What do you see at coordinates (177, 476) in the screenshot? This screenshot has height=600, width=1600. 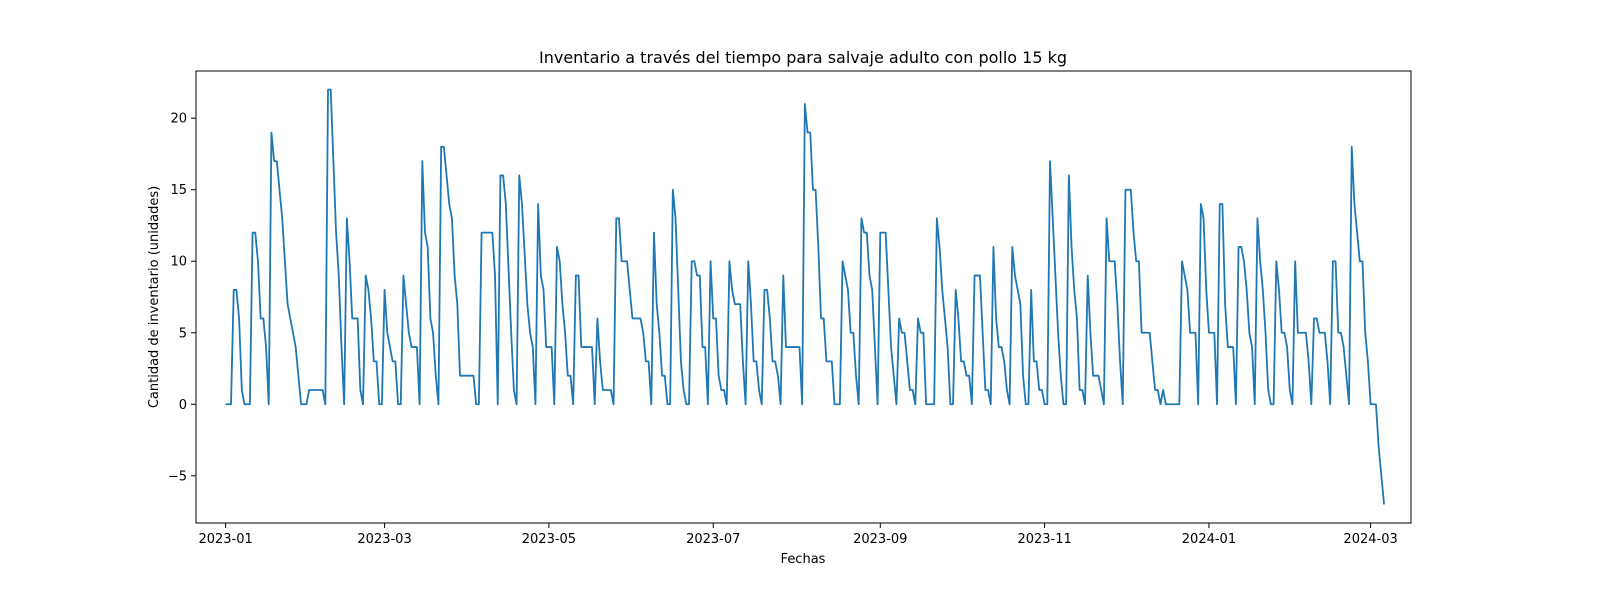 I see `y-tick-label: −5` at bounding box center [177, 476].